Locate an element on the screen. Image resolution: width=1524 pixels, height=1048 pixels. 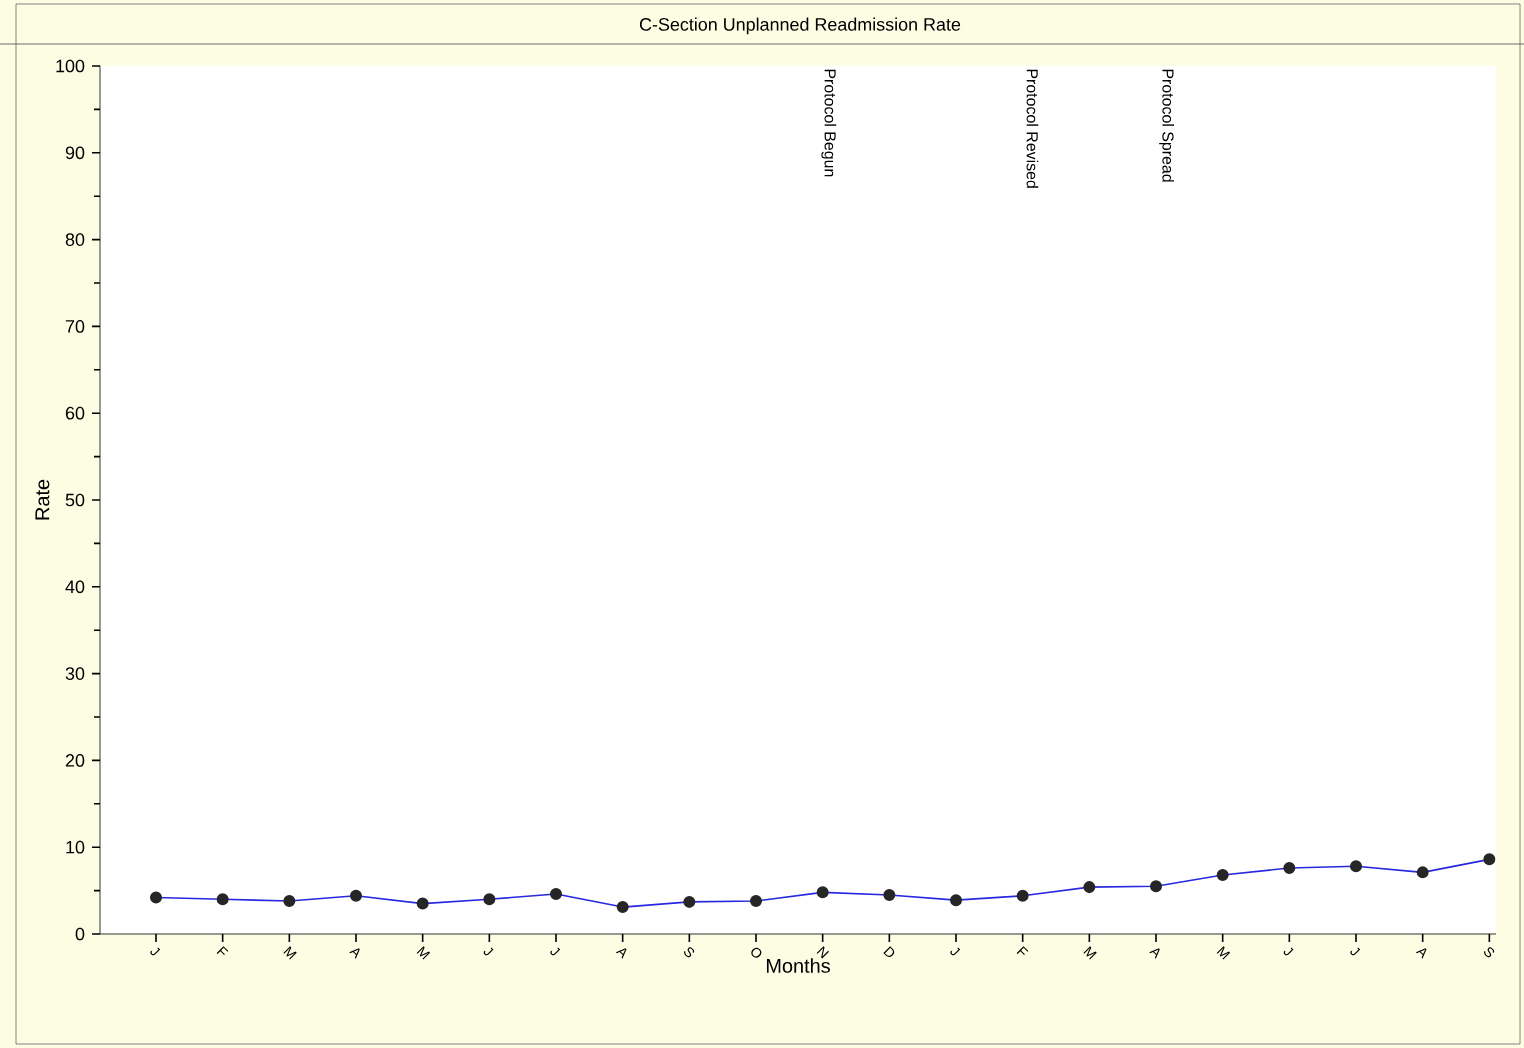
y-tick-label: 90 is located at coordinates (75, 153).